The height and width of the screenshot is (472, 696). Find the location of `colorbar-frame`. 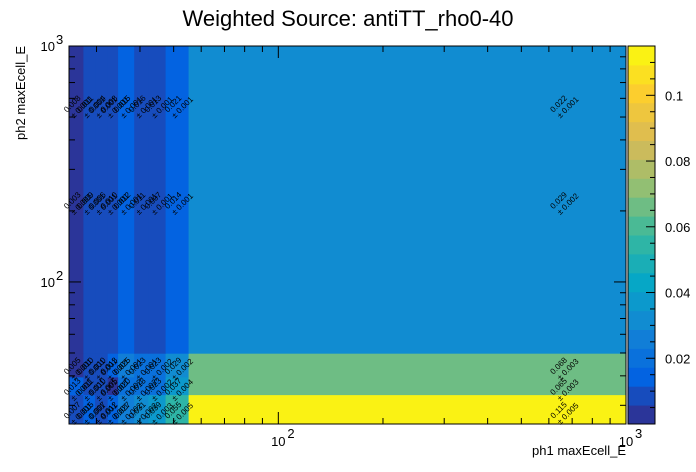

colorbar-frame is located at coordinates (641, 235).